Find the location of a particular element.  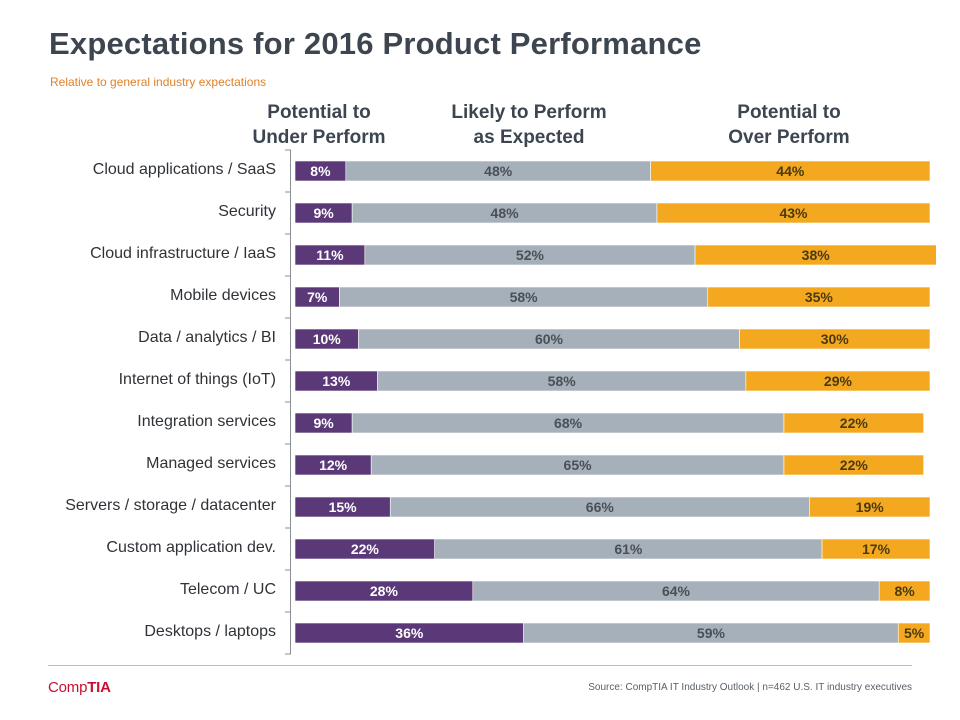

data-label-under: 36% is located at coordinates (409, 633).